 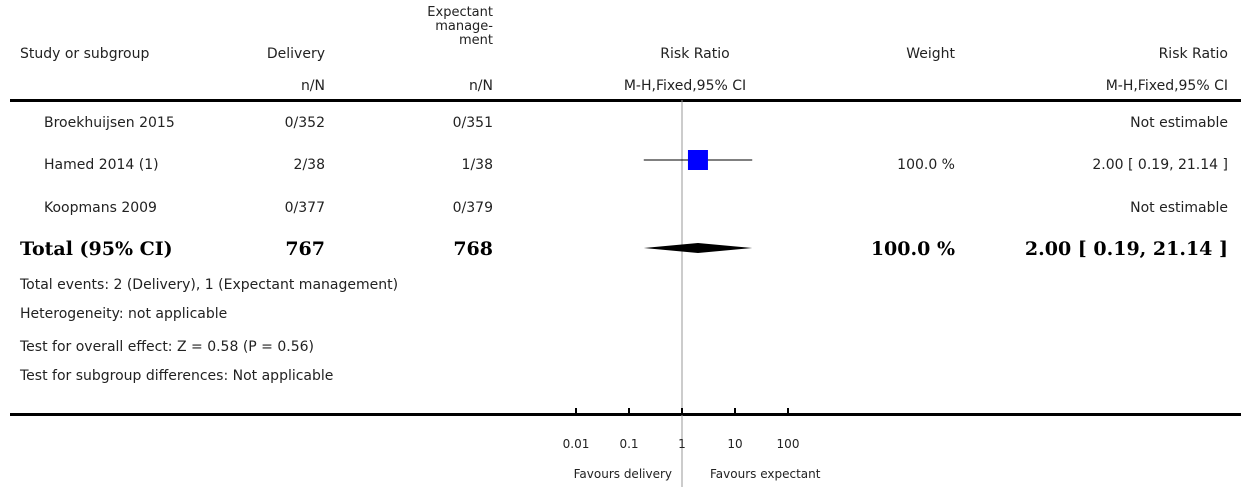 I want to click on header-expectant-line3: ment, so click(x=476, y=40).